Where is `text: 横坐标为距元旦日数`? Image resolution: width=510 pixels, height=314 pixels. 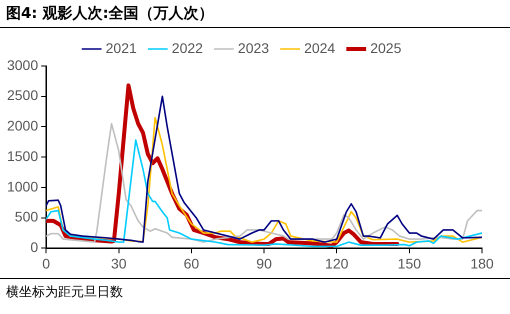
text: 横坐标为距元旦日数 is located at coordinates (255, 291).